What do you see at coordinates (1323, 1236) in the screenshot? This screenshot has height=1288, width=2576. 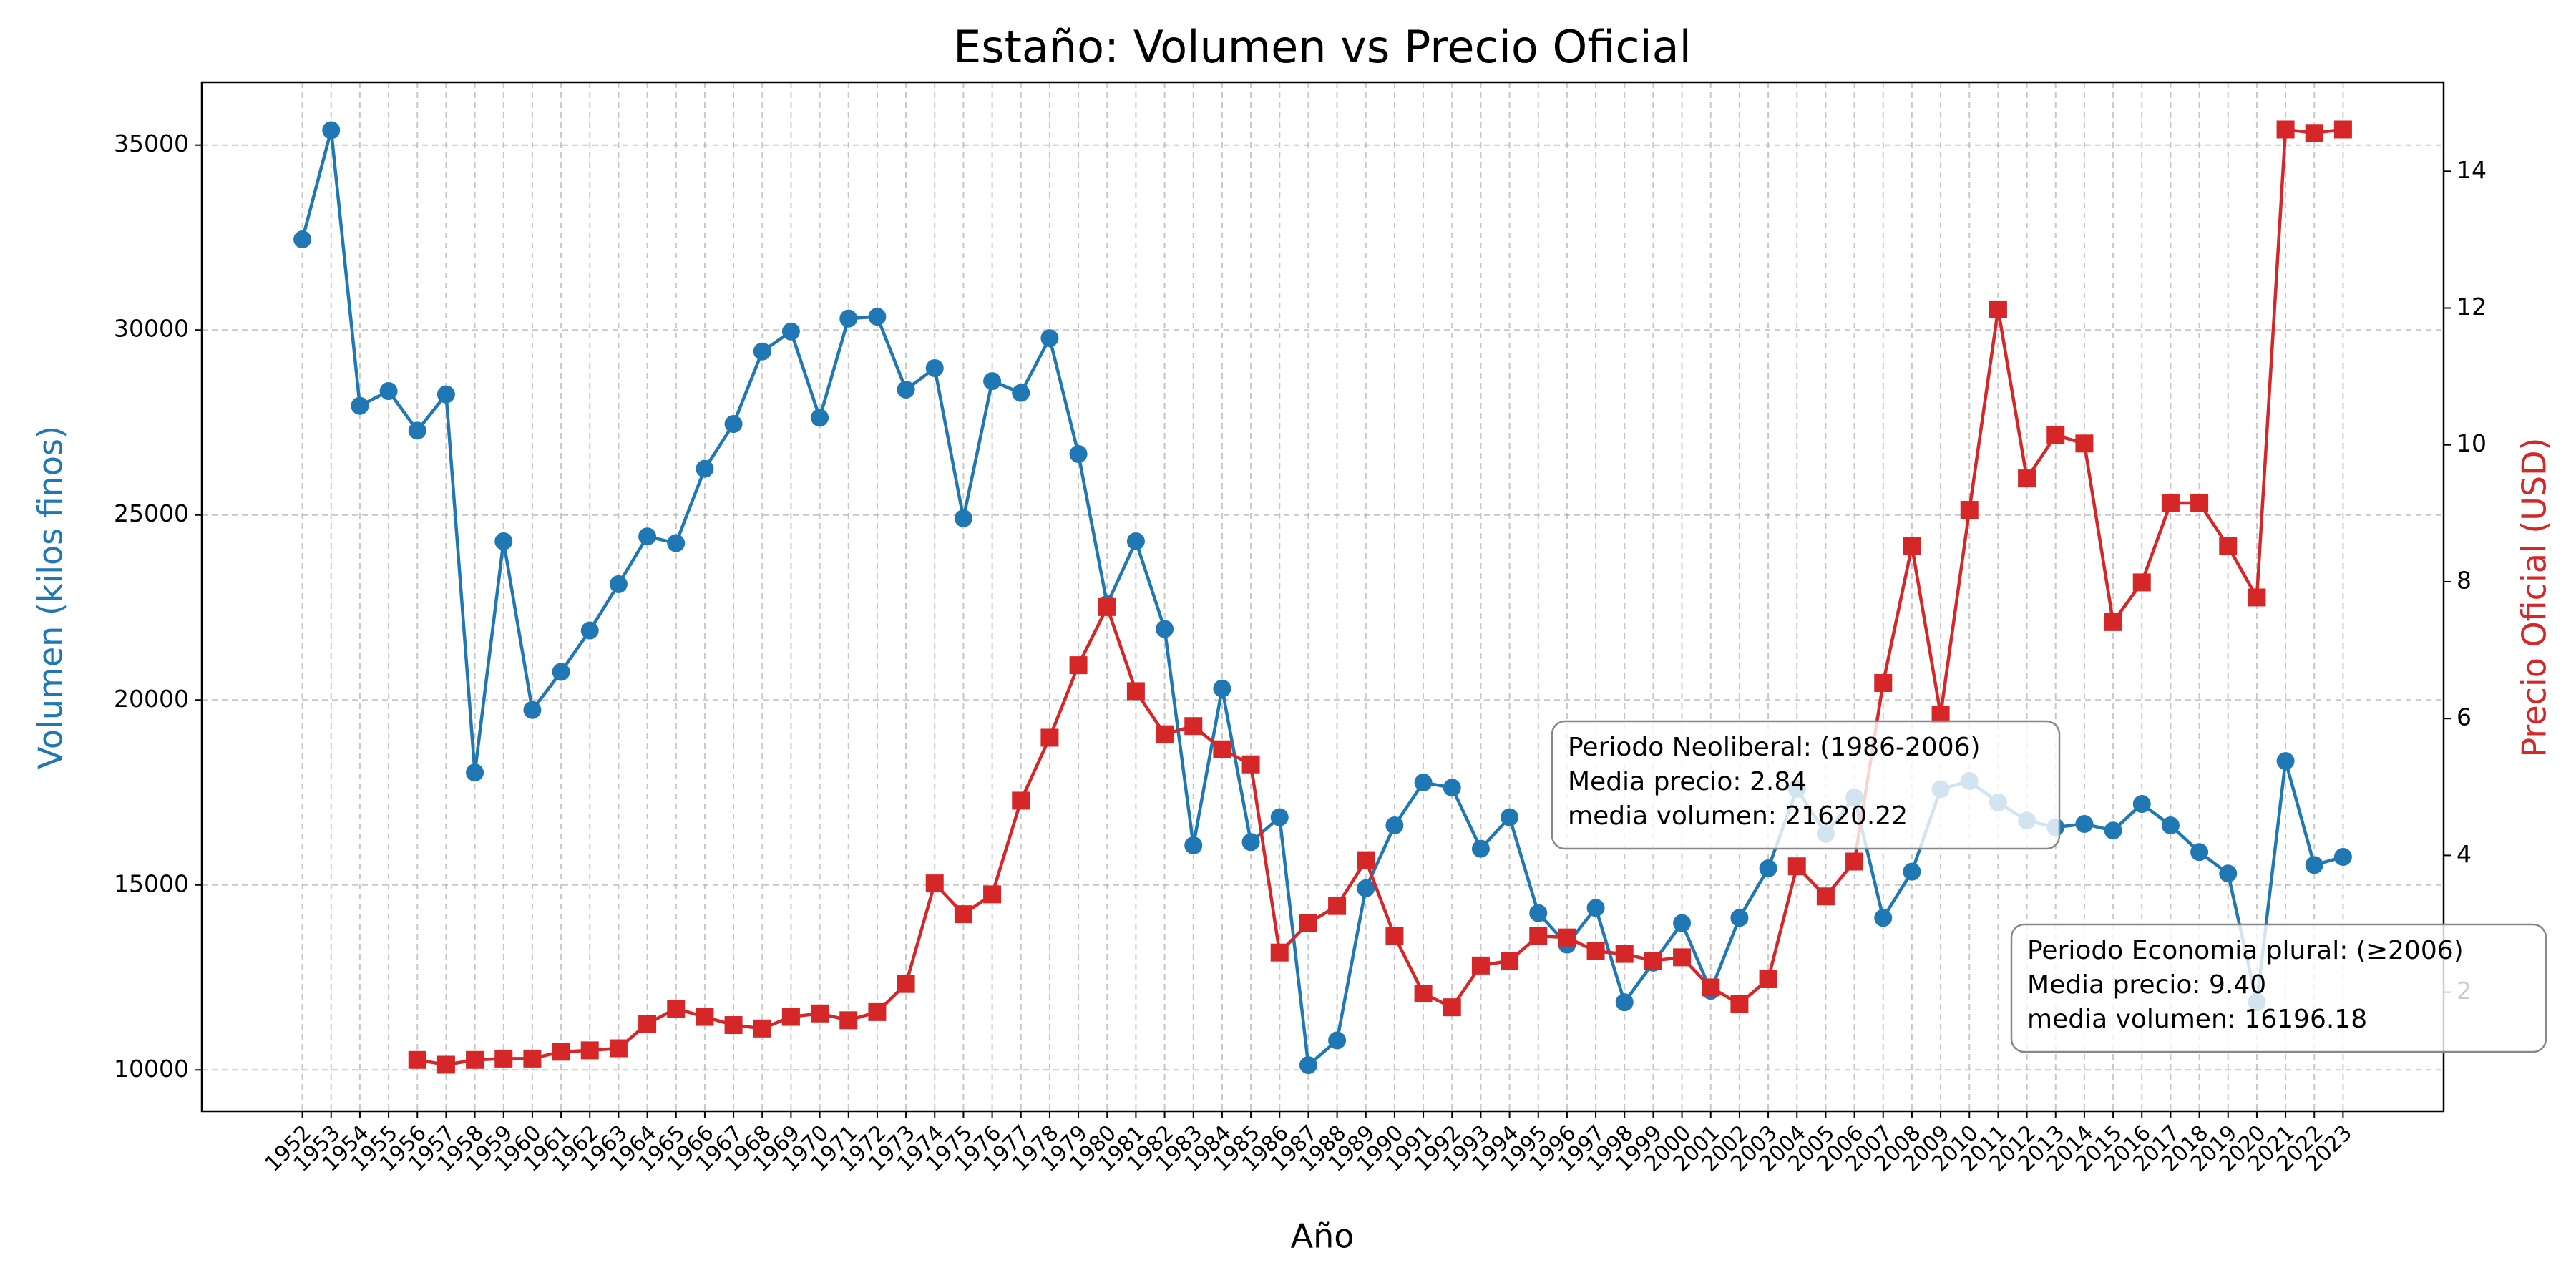 I see `x-axis-label: Año` at bounding box center [1323, 1236].